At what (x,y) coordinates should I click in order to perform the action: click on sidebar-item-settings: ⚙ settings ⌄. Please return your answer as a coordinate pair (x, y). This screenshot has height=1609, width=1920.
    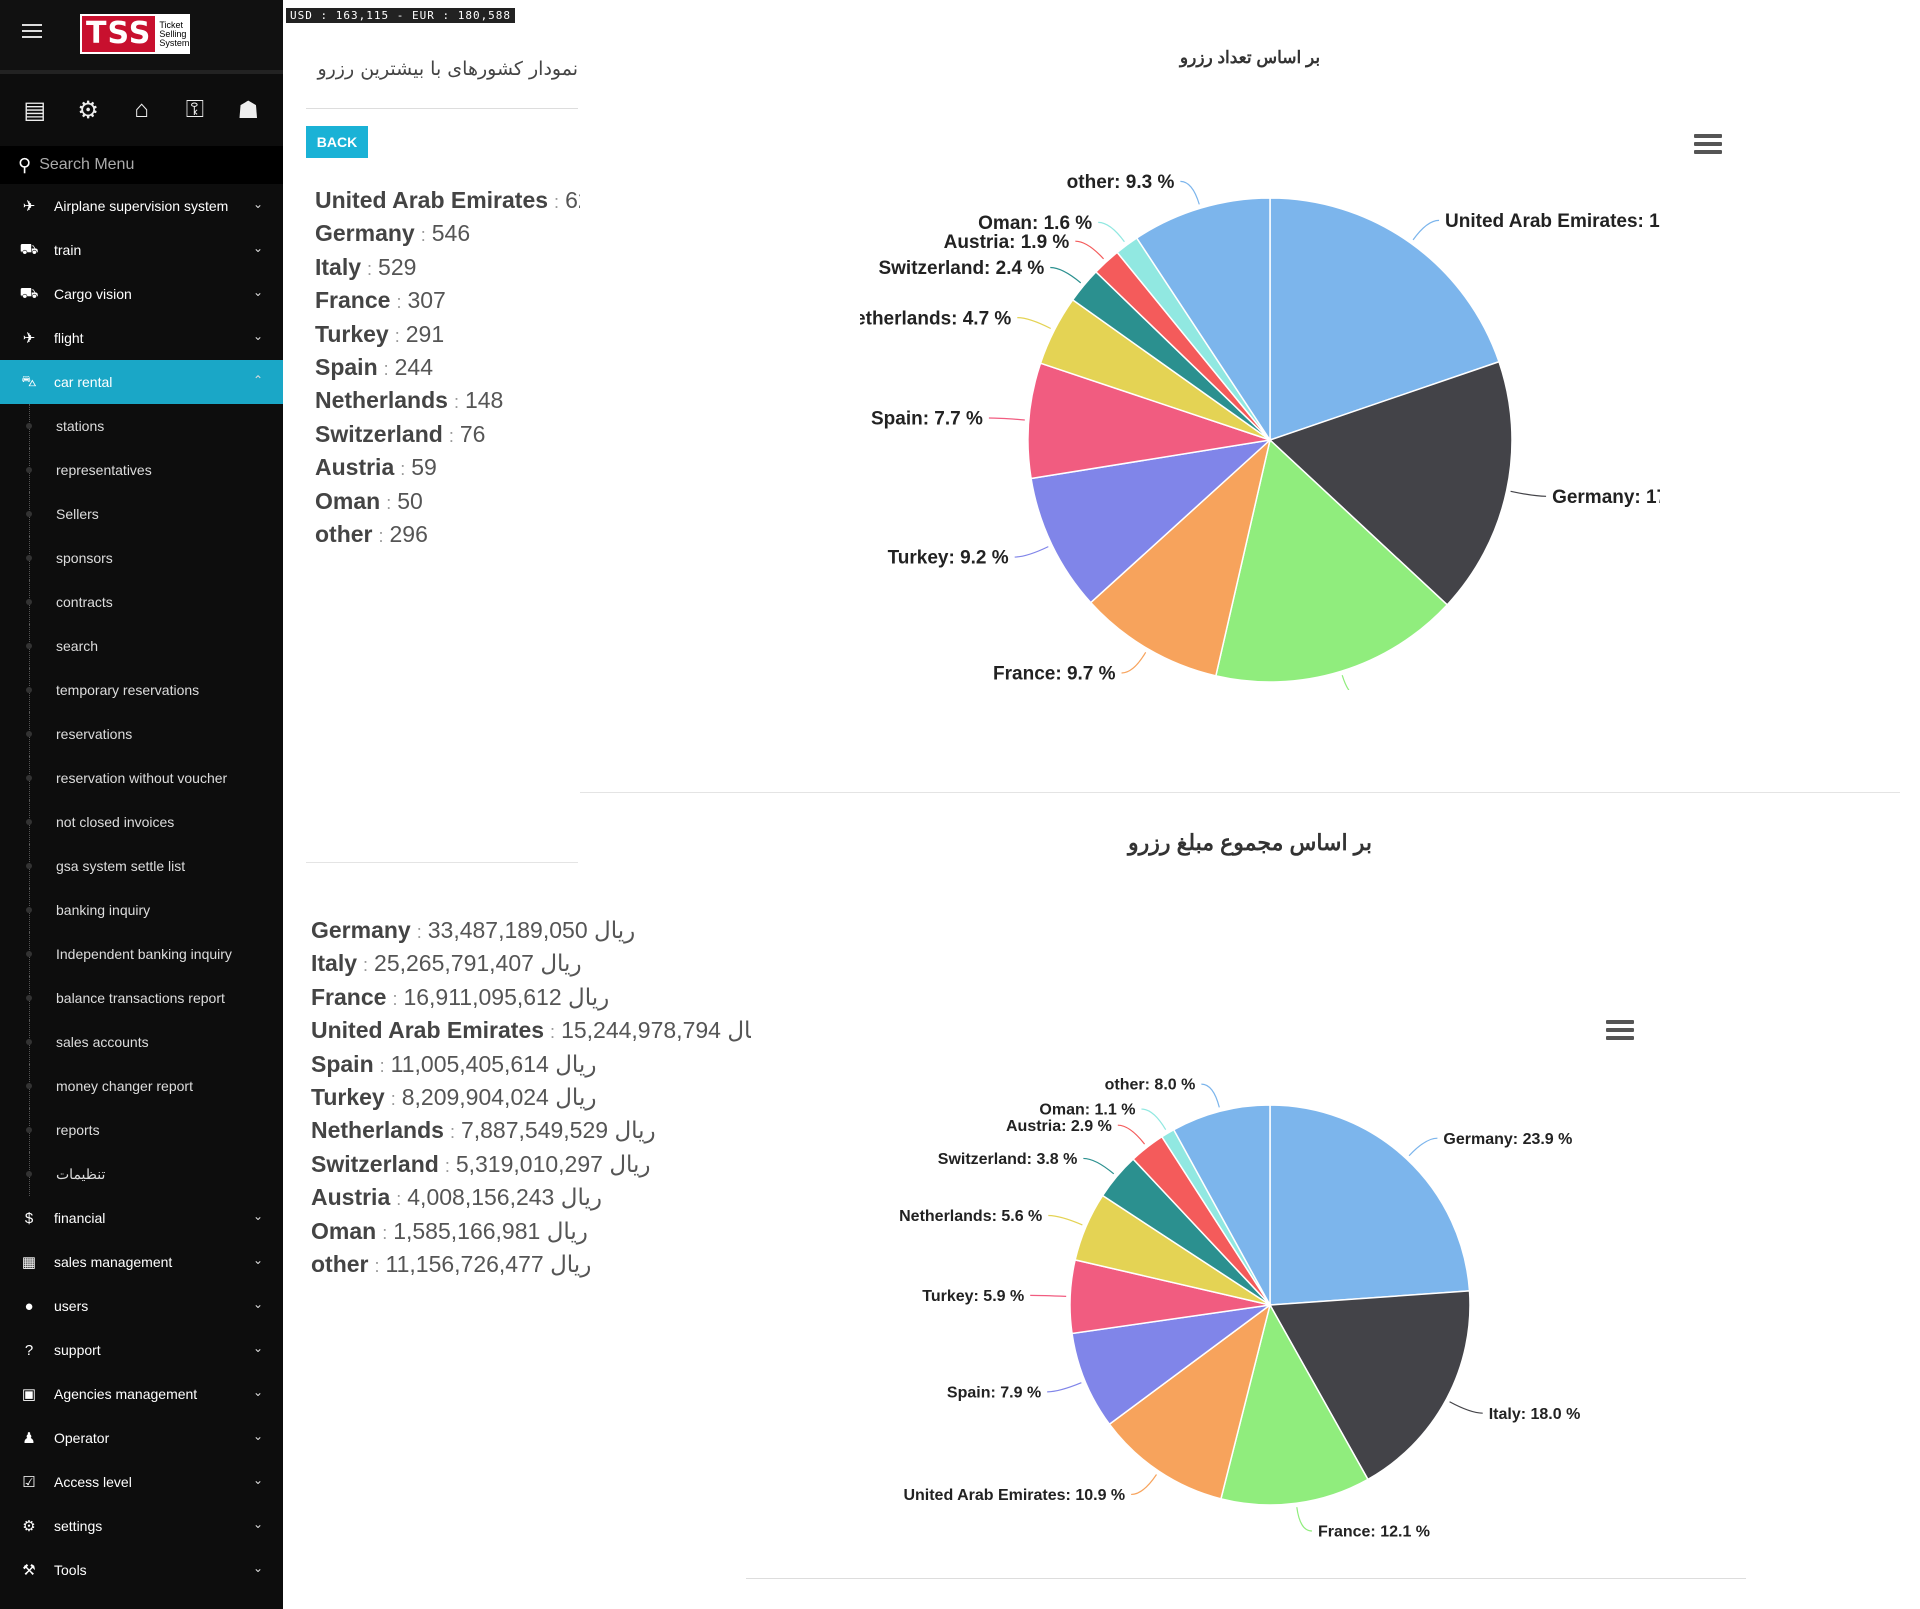
    Looking at the image, I should click on (141, 1526).